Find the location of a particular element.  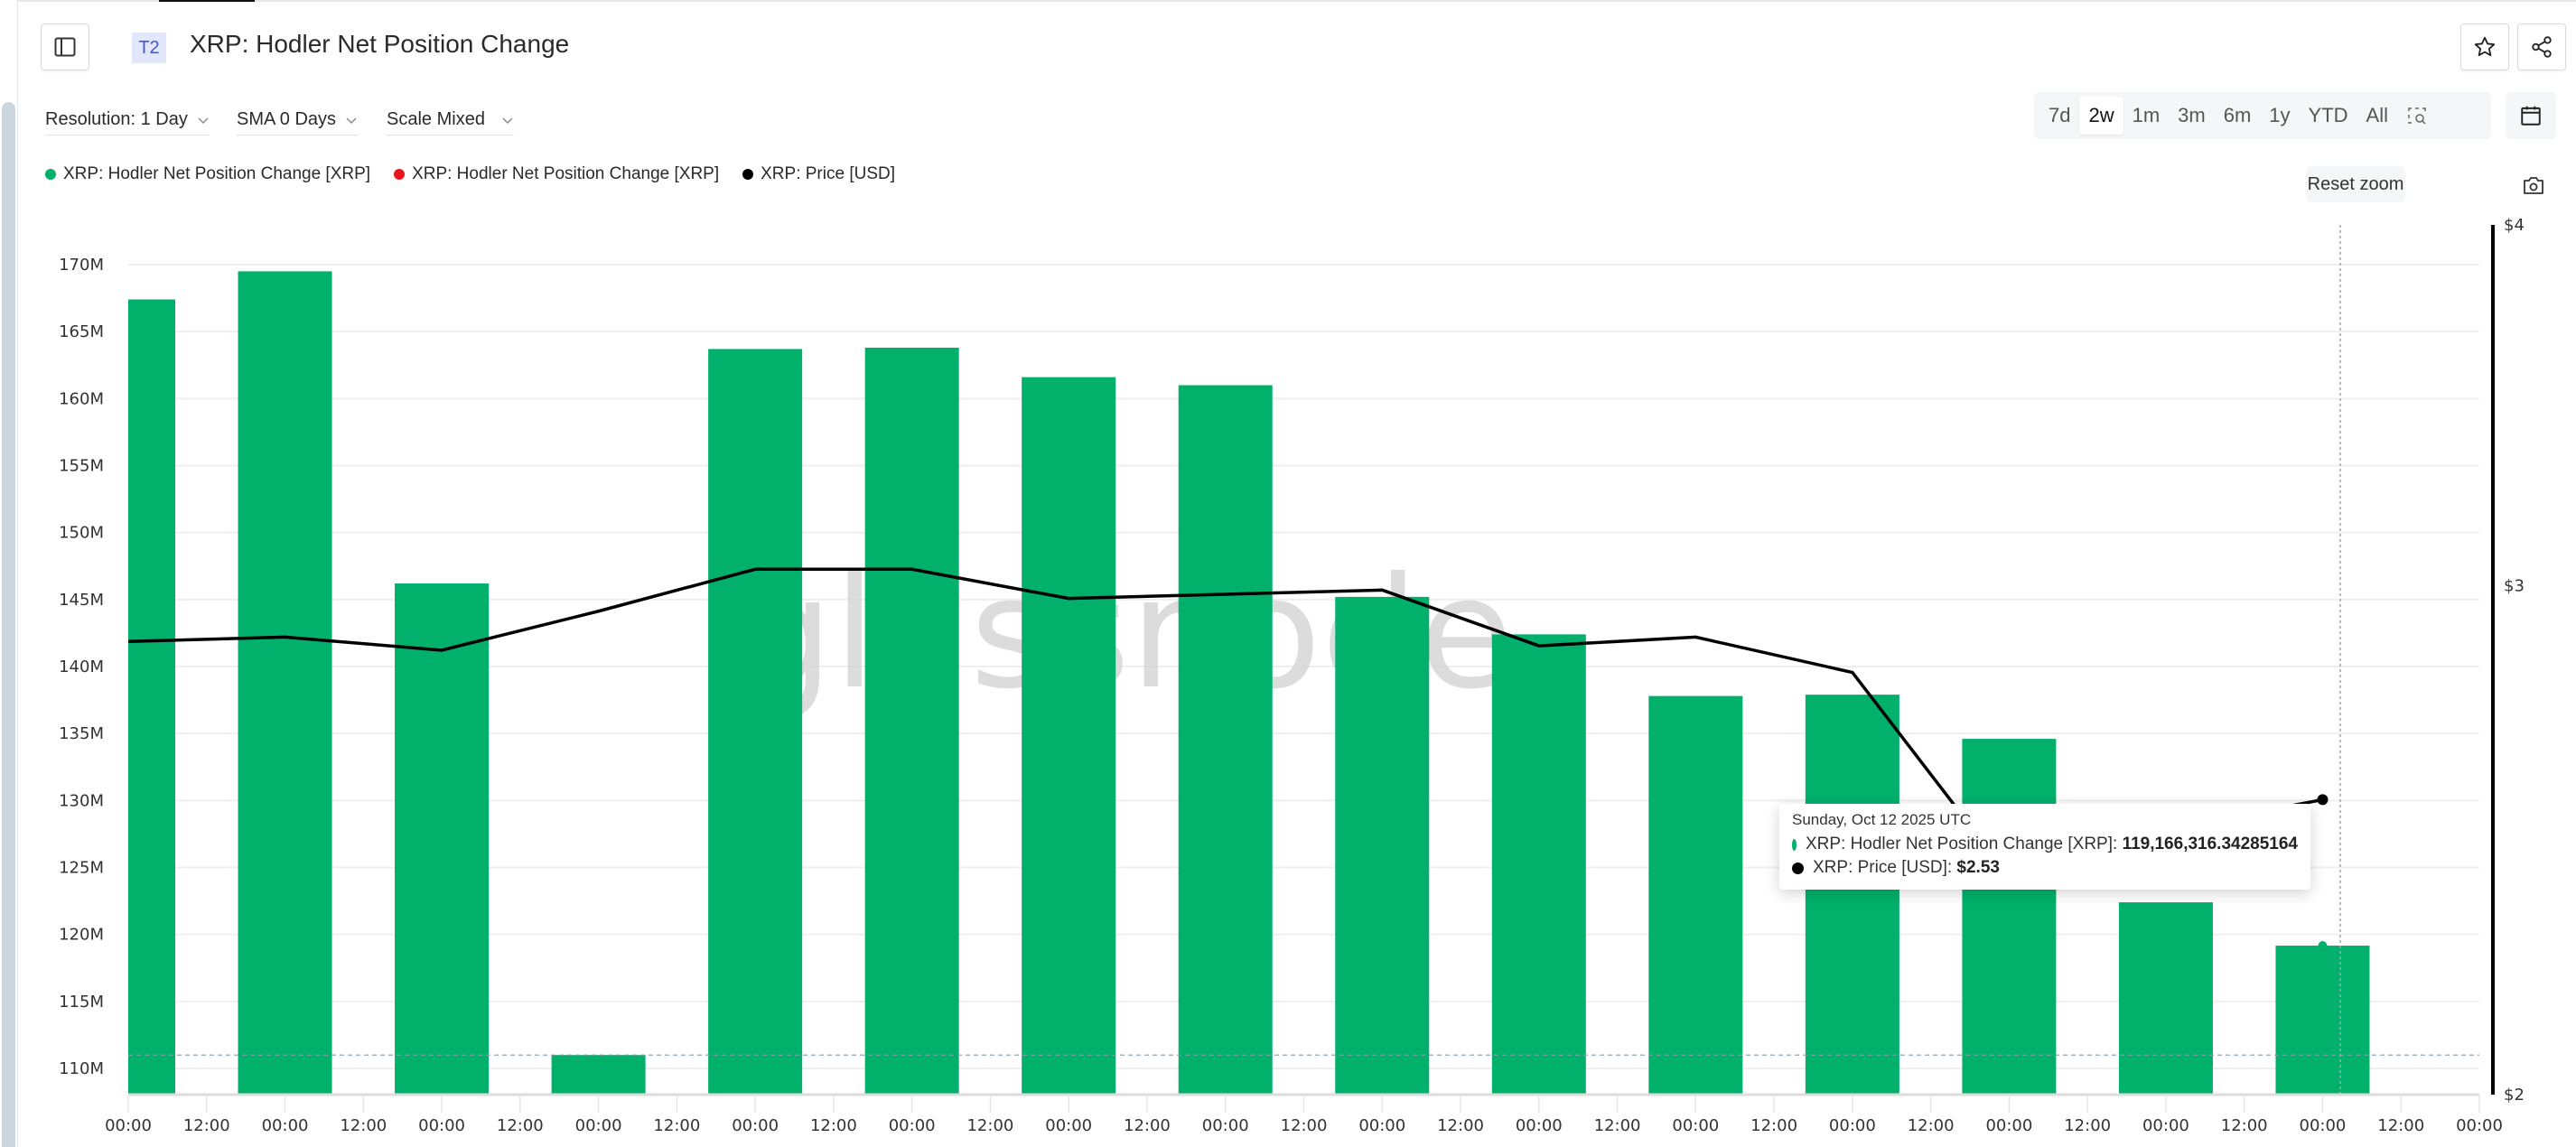

resolution-dropdown: Resolution: 1 Day is located at coordinates (128, 120).